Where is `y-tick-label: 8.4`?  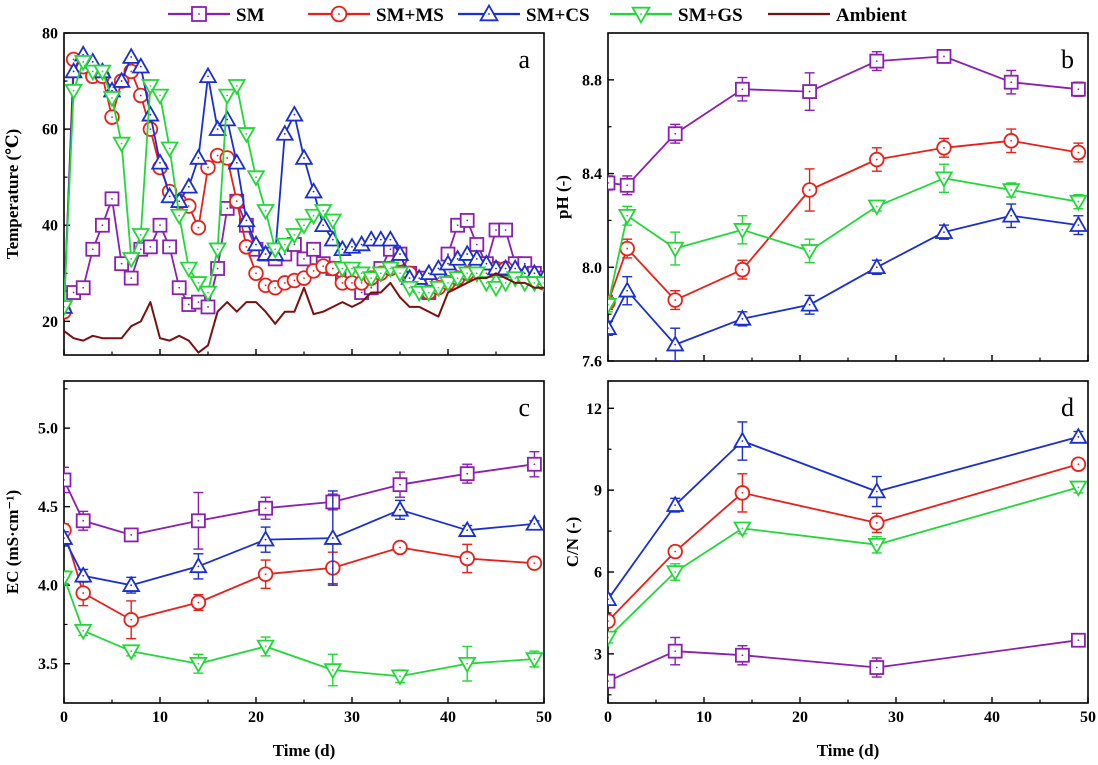 y-tick-label: 8.4 is located at coordinates (592, 174).